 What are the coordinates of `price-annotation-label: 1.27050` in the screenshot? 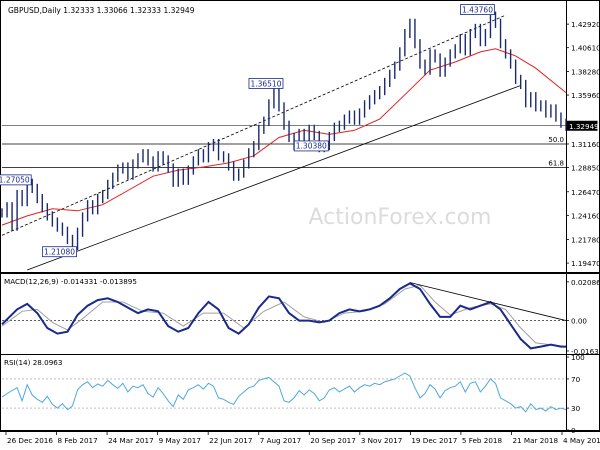 It's located at (15, 180).